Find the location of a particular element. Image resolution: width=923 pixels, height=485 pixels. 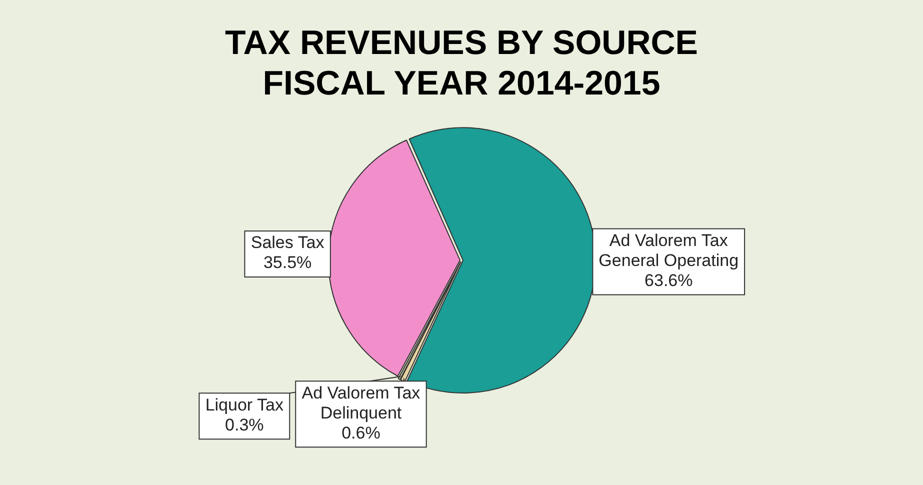

data-label: 63.6% is located at coordinates (668, 280).